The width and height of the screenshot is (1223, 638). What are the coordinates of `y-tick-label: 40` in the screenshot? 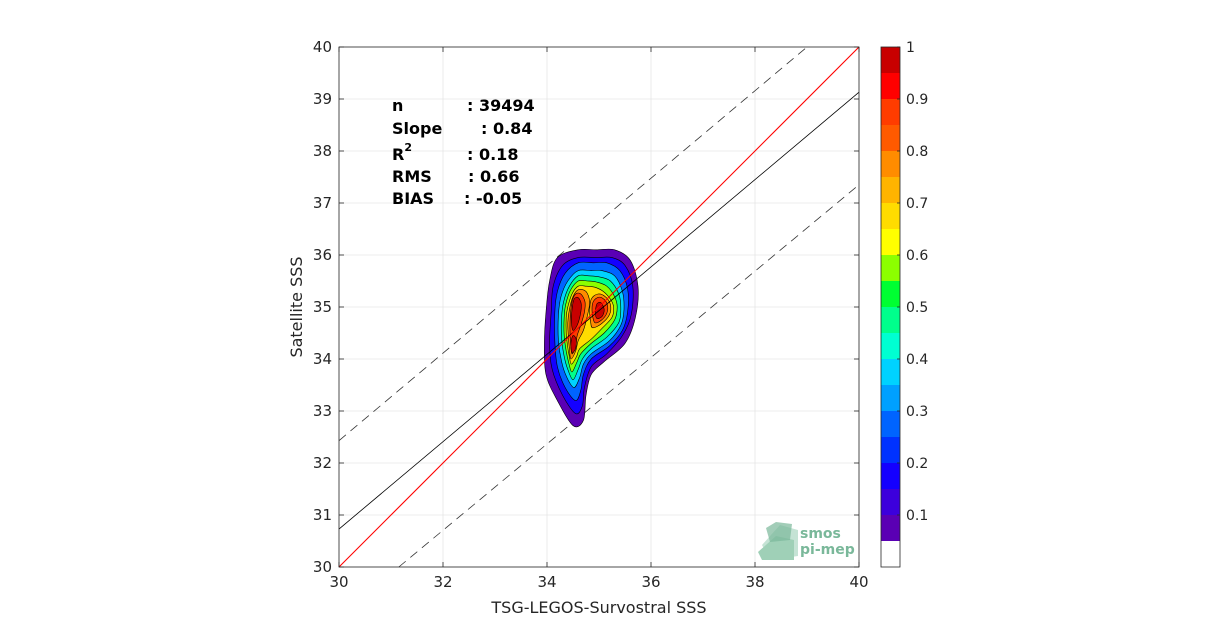 It's located at (322, 47).